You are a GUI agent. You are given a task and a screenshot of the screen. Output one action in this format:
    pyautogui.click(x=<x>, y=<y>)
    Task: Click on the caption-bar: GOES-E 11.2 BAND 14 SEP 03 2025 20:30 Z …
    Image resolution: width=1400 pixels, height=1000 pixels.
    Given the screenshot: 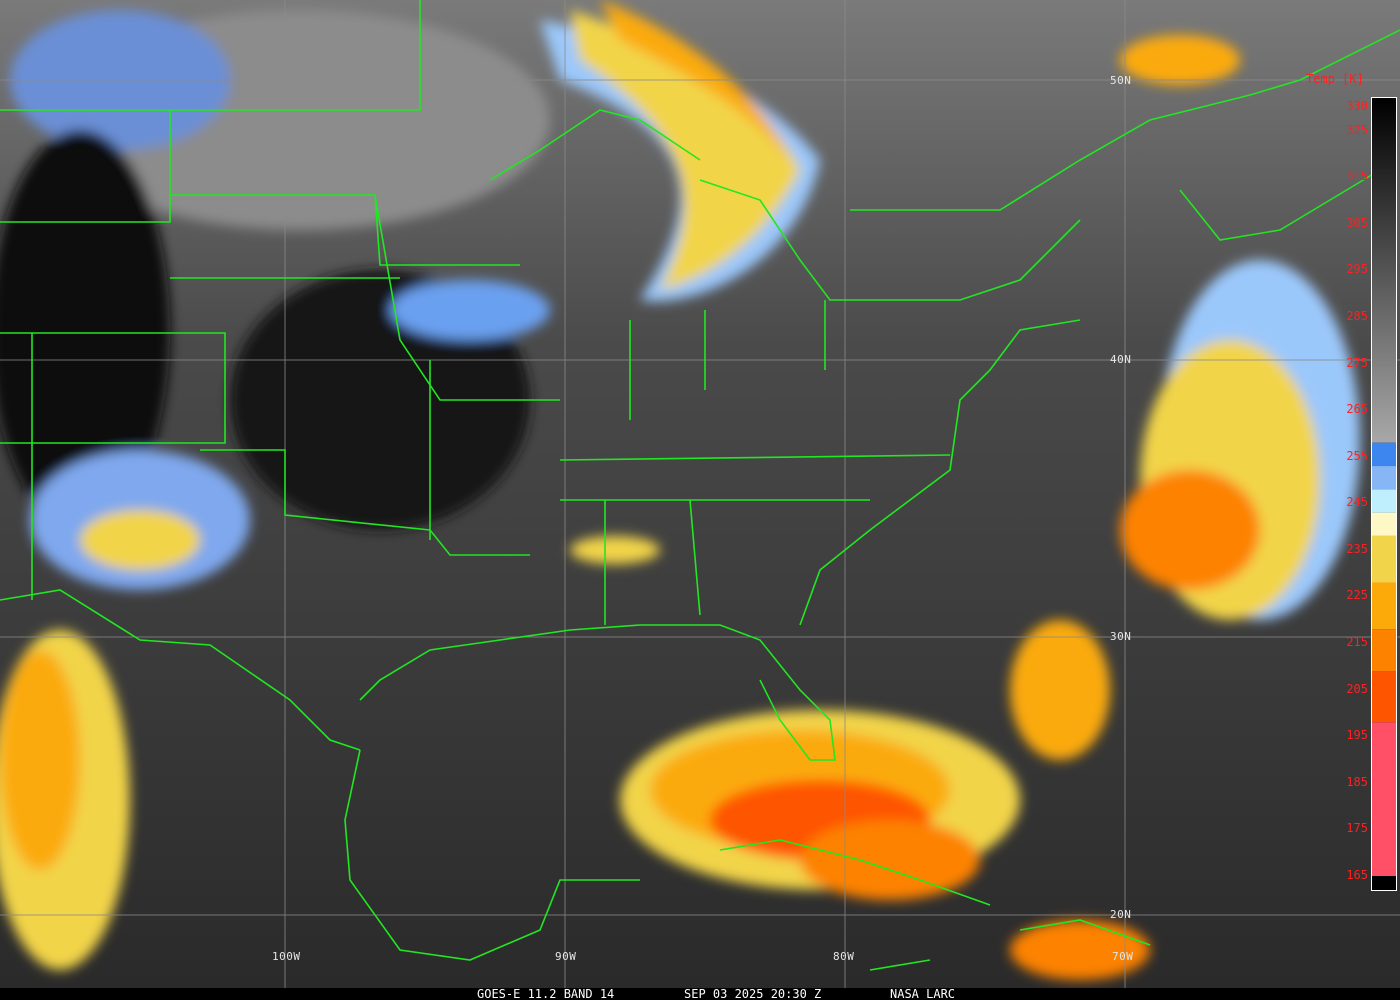 What is the action you would take?
    pyautogui.click(x=700, y=994)
    